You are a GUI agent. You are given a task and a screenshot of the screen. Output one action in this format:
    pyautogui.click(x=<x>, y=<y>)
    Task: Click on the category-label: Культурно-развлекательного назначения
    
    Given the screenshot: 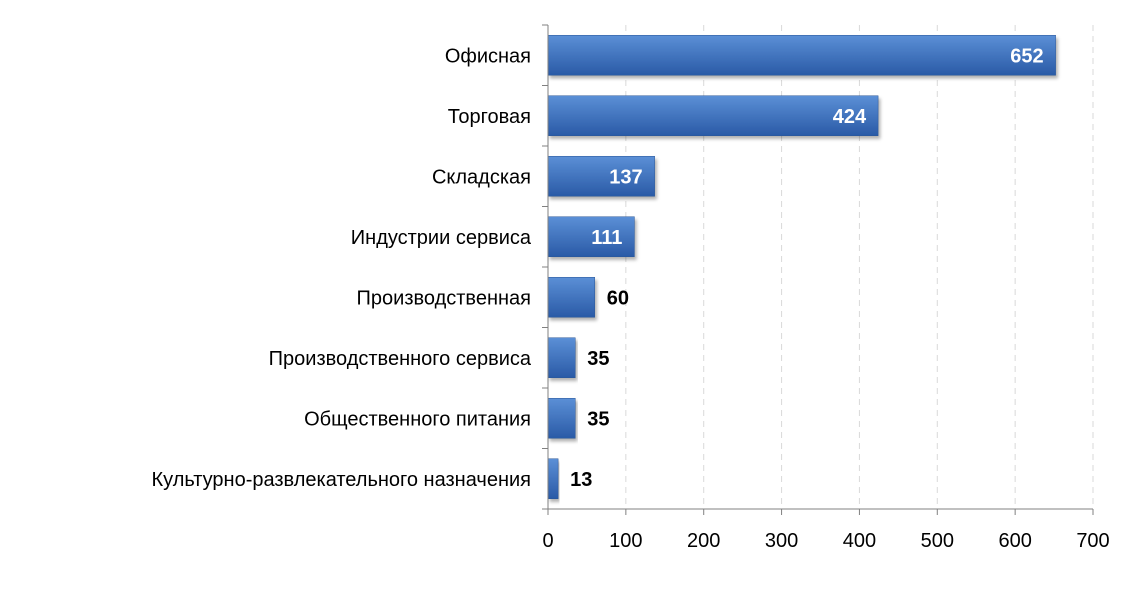 What is the action you would take?
    pyautogui.click(x=342, y=480)
    